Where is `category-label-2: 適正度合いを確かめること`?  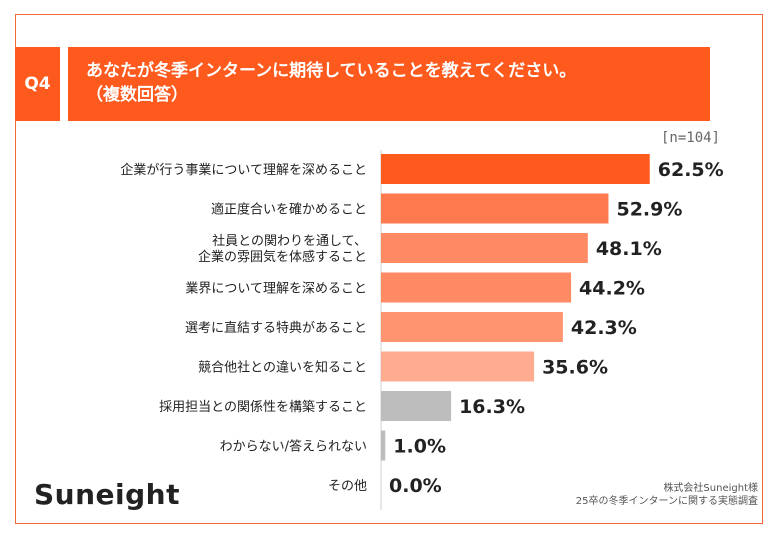 category-label-2: 適正度合いを確かめること is located at coordinates (289, 210).